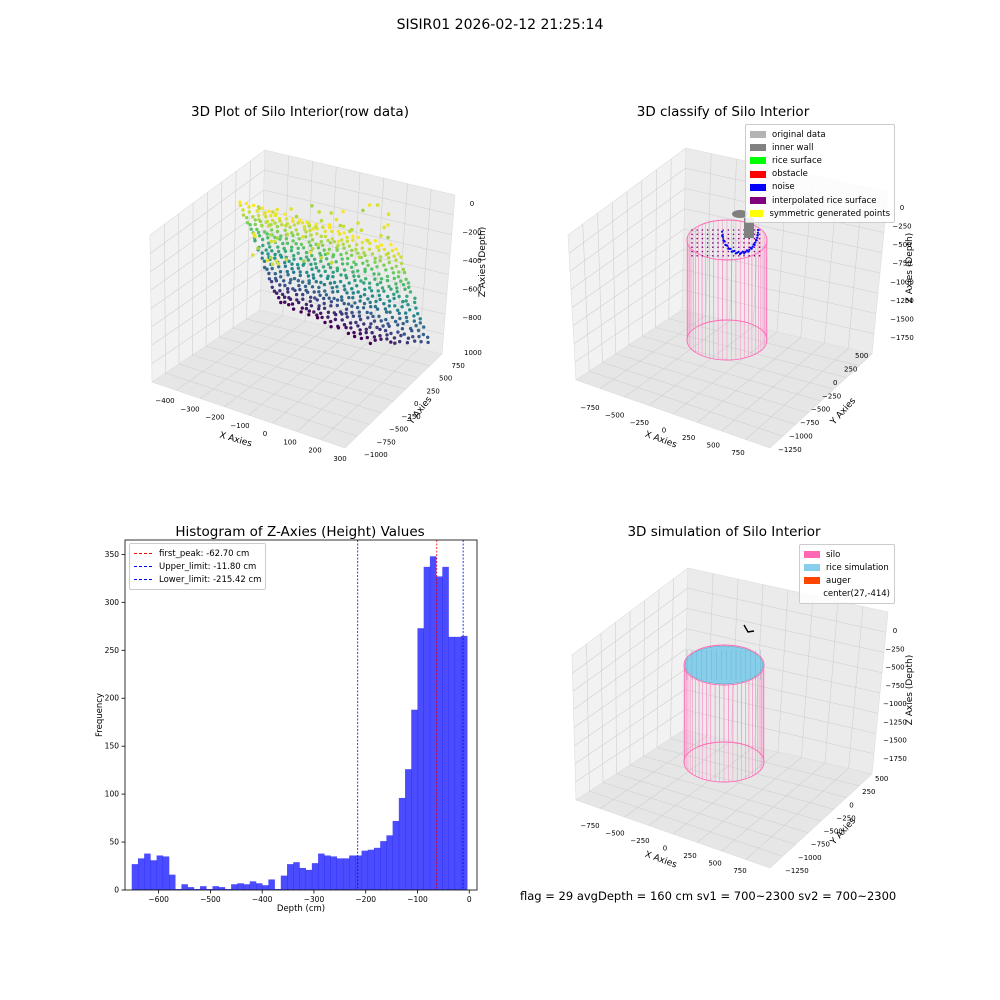 This screenshot has height=1000, width=1000. What do you see at coordinates (724, 665) in the screenshot?
I see `rice-simulation-surface` at bounding box center [724, 665].